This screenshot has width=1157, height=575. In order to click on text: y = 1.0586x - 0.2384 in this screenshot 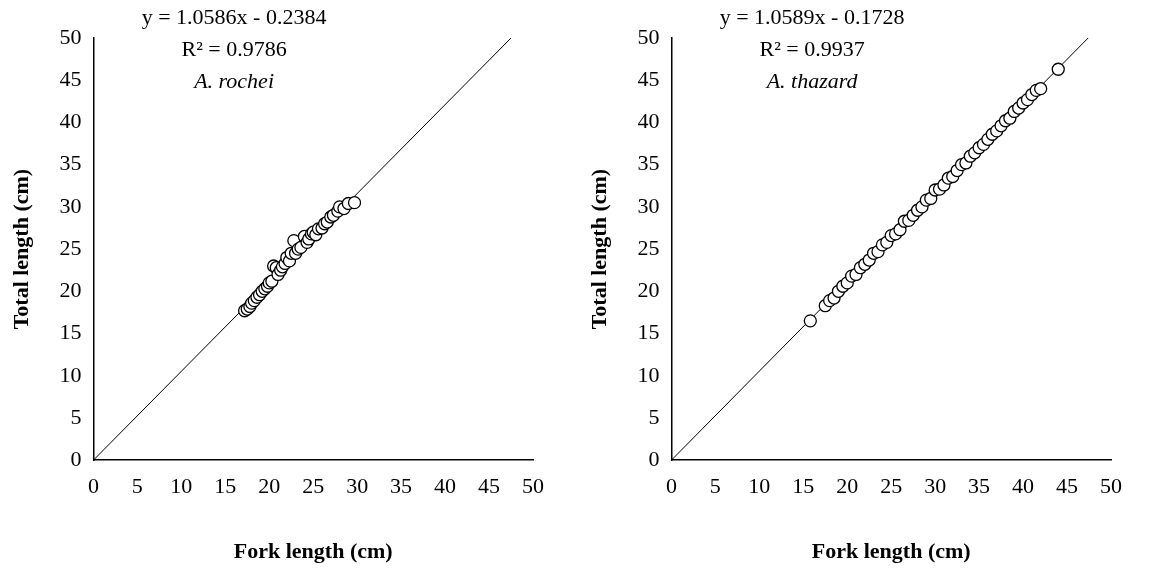, I will do `click(234, 16)`.